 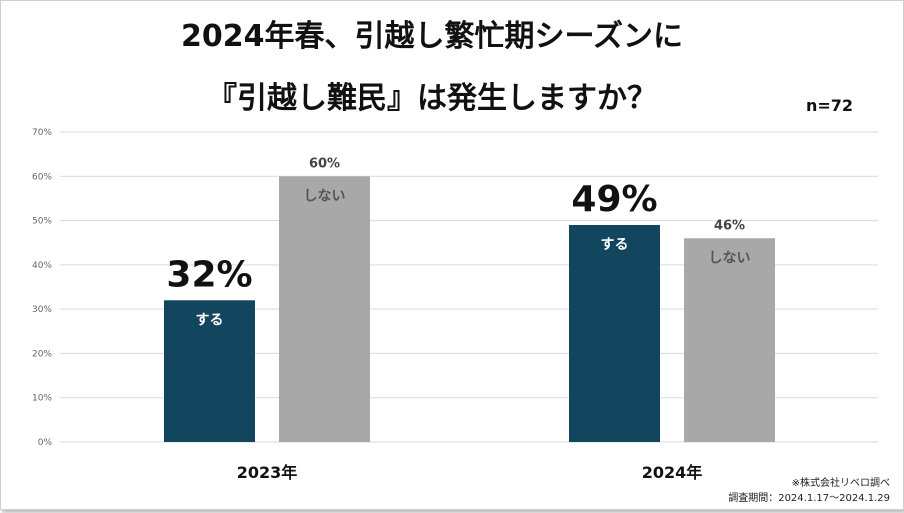 What do you see at coordinates (42, 310) in the screenshot?
I see `y-tick-label: 30%` at bounding box center [42, 310].